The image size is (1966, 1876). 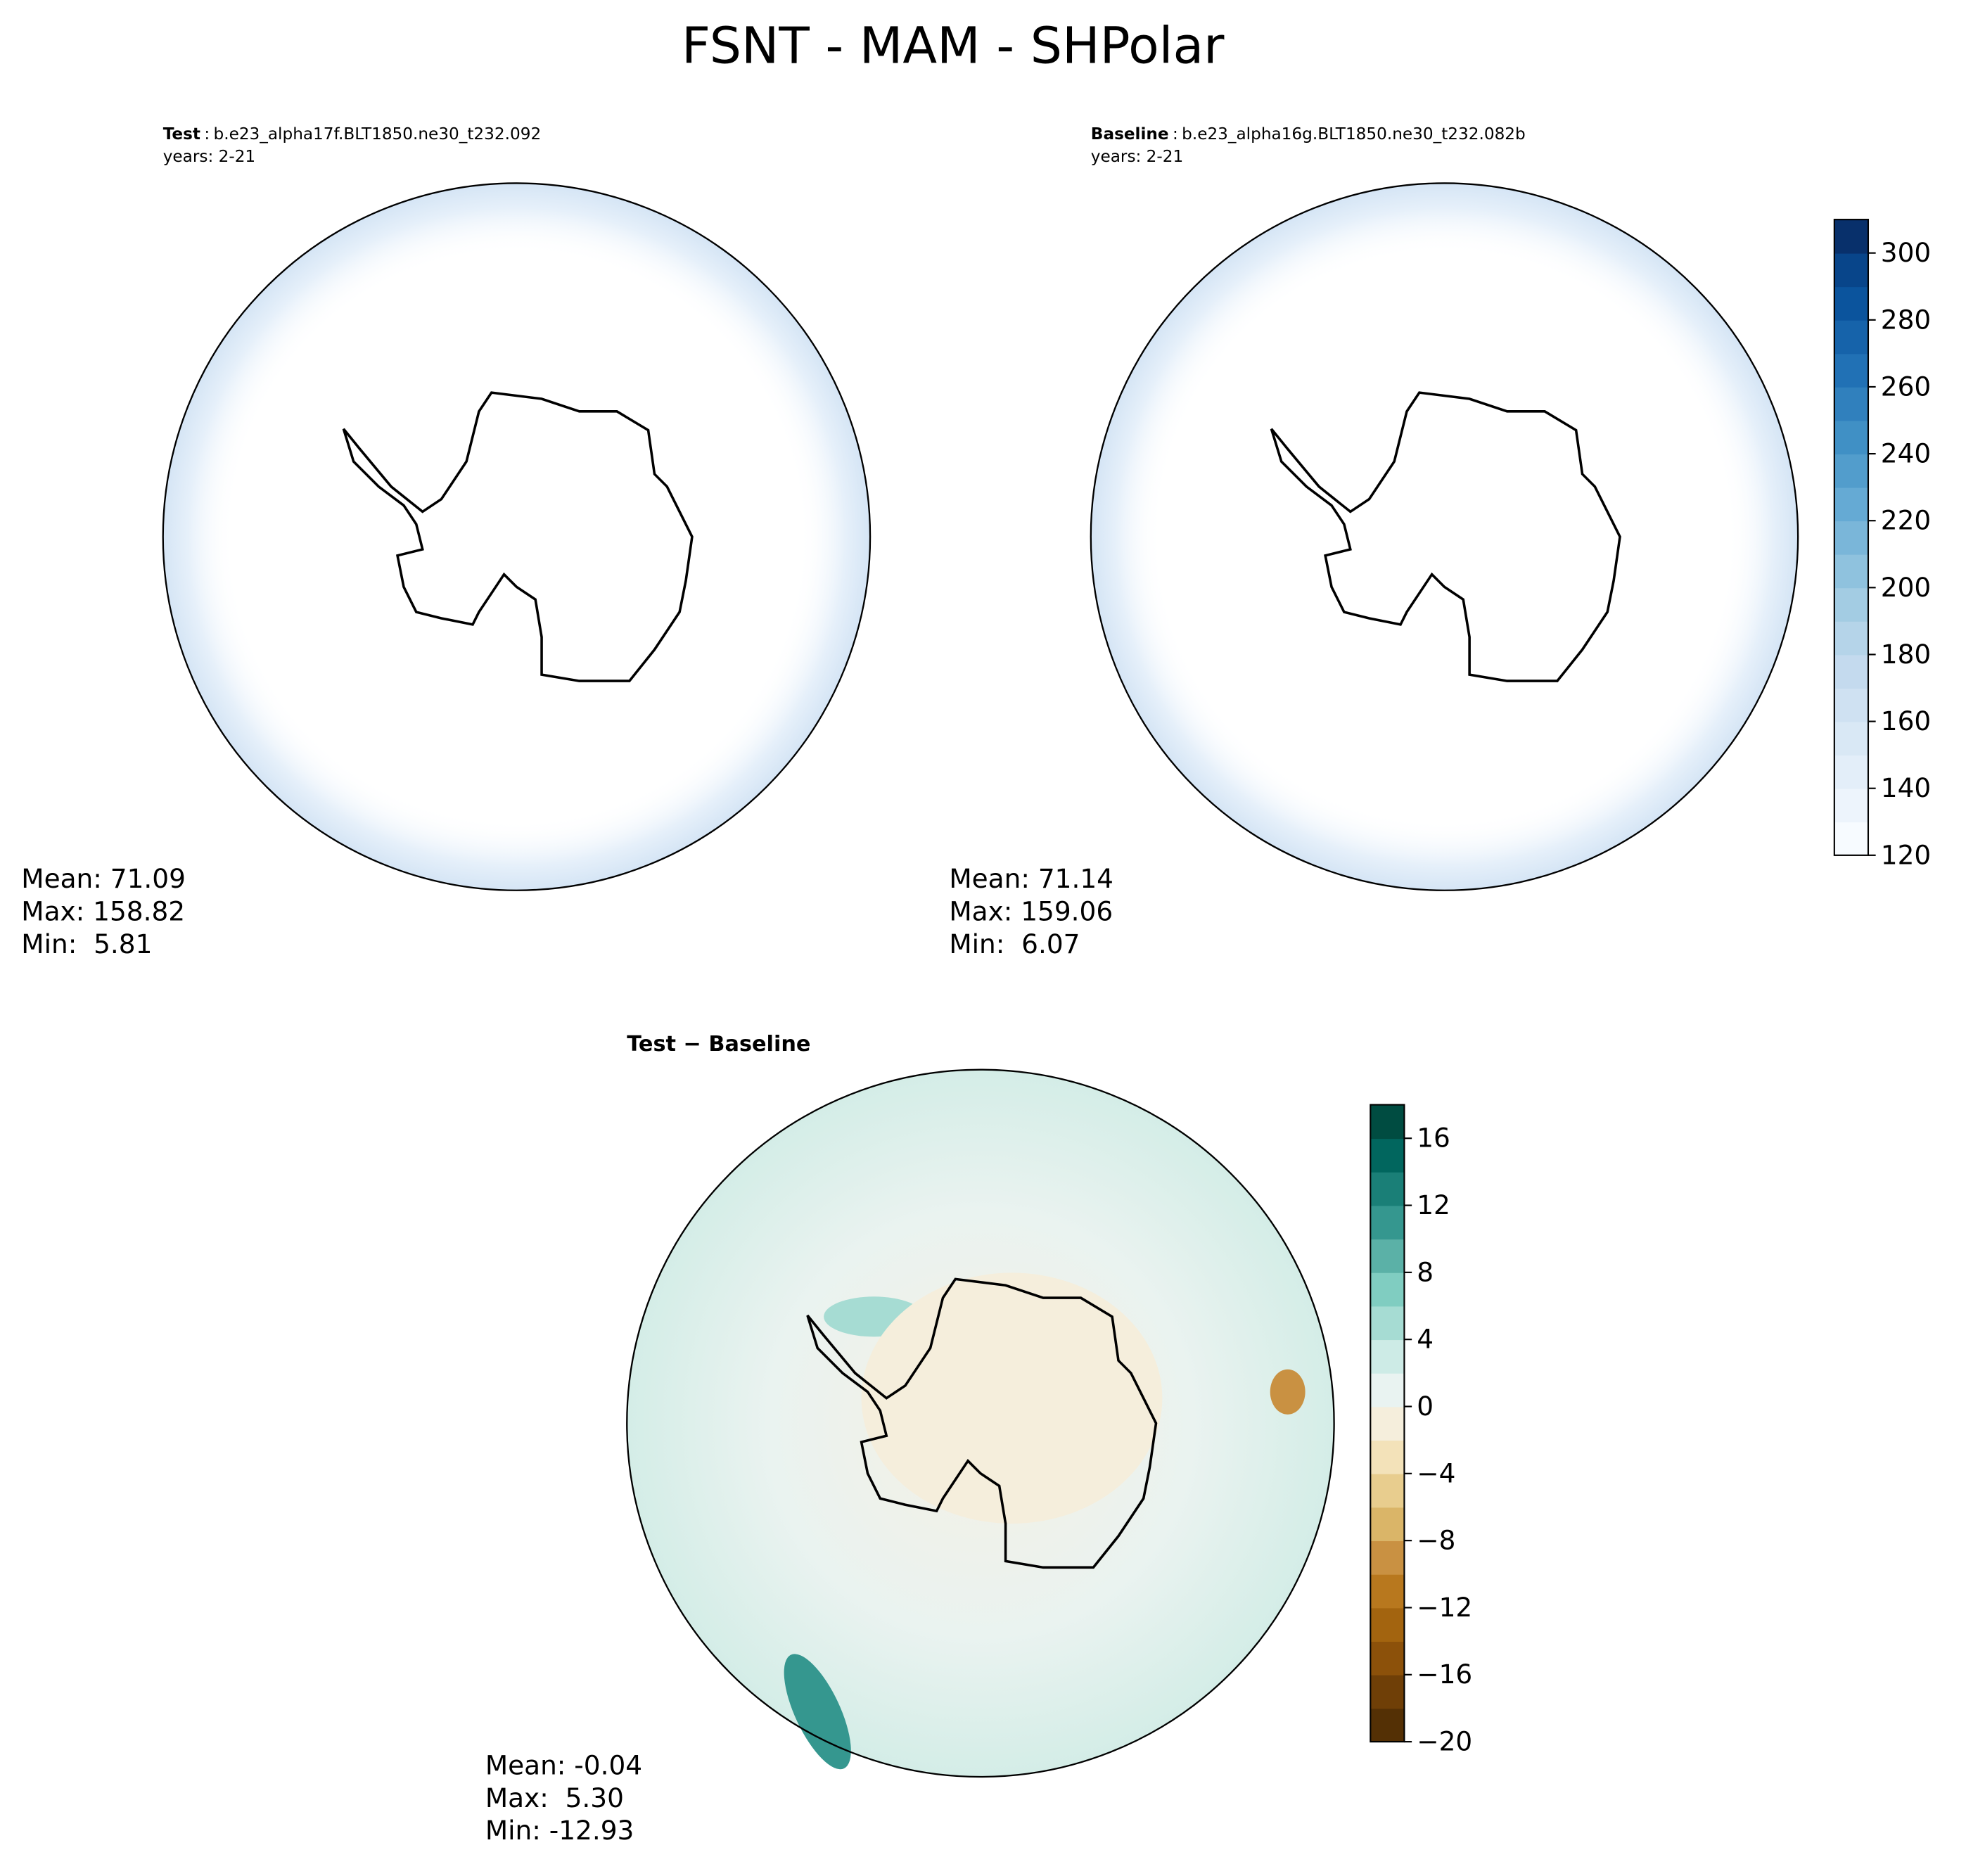 I want to click on panel-case: b.e23_alpha16g.BLT1850.ne30_t232.082b, so click(x=1354, y=134).